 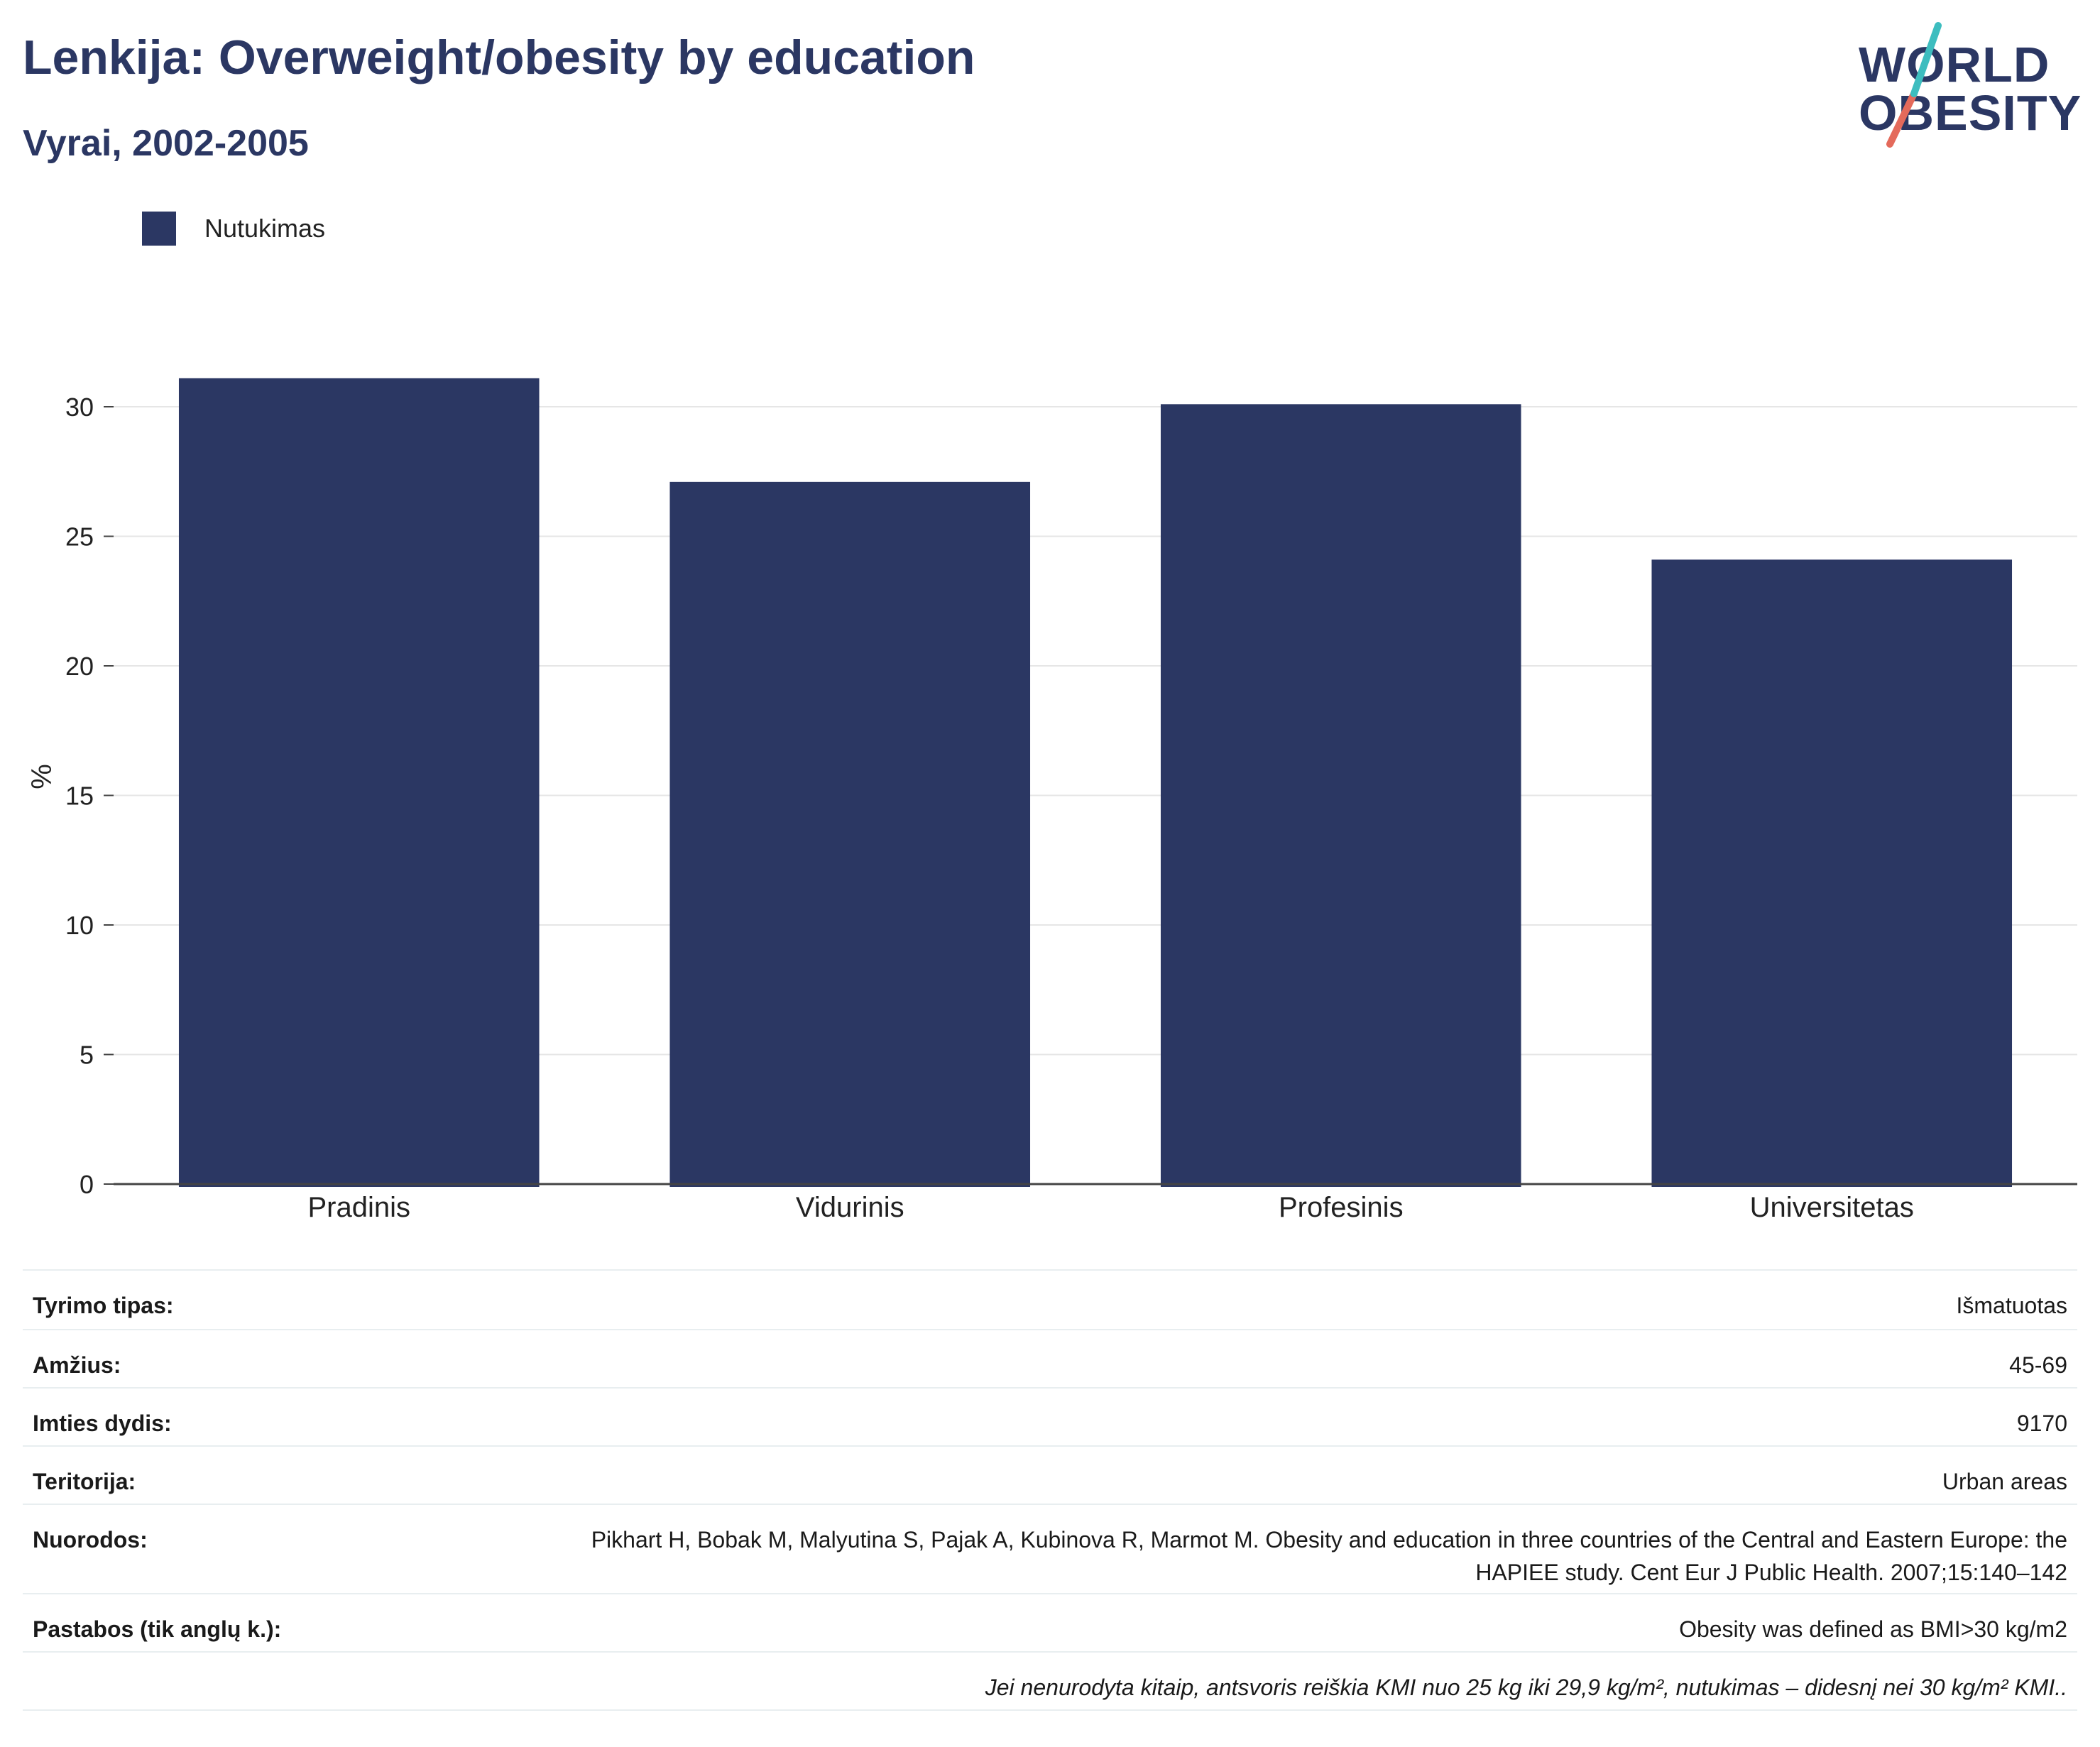 I want to click on y-tick-label: 10, so click(x=79, y=925).